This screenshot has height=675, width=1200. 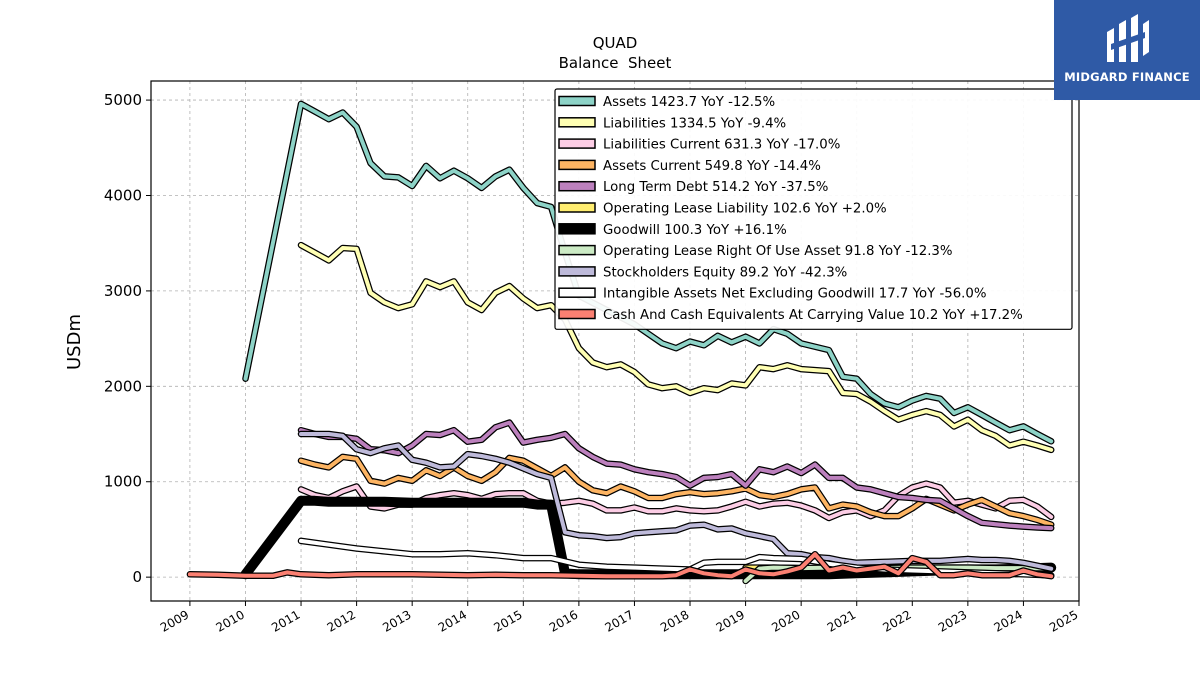 I want to click on x-tick-label: 2021, so click(x=841, y=620).